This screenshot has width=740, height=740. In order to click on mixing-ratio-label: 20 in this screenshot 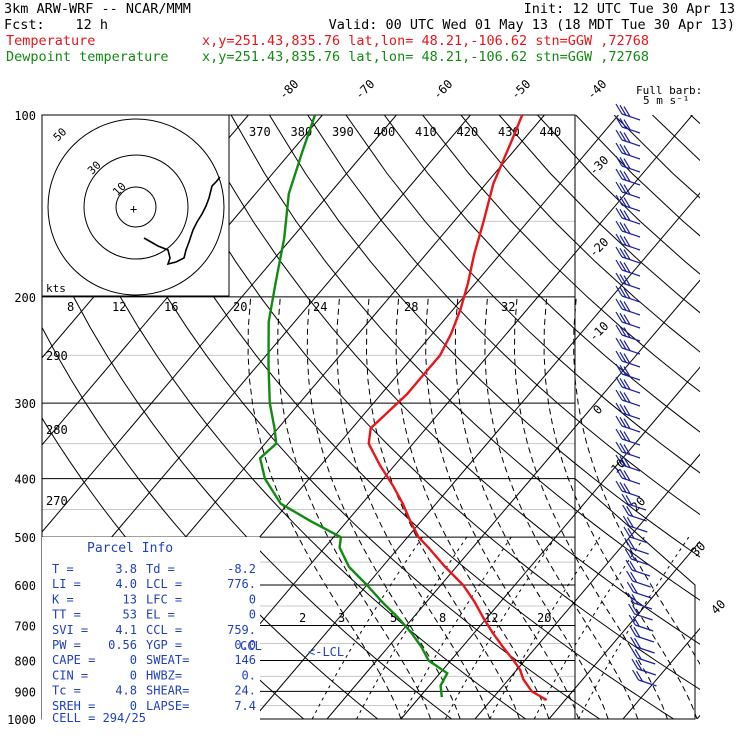, I will do `click(544, 618)`.